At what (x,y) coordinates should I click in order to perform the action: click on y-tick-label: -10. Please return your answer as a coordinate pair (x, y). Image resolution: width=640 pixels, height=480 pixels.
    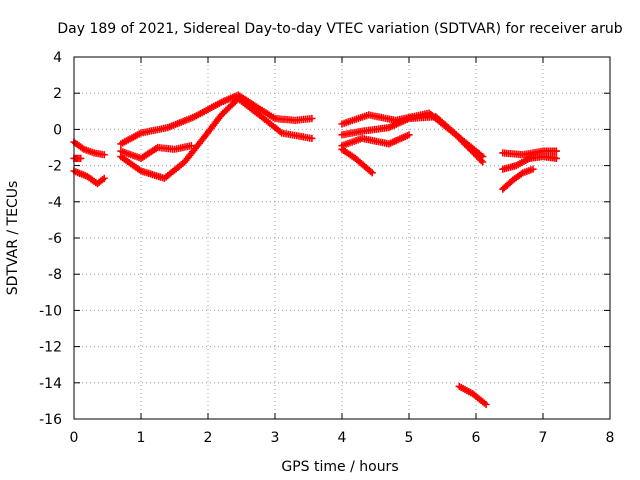
    Looking at the image, I should click on (50, 311).